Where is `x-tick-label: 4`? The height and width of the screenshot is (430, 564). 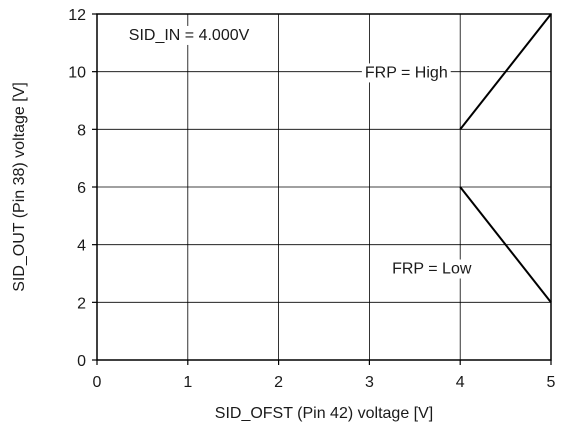 x-tick-label: 4 is located at coordinates (460, 382).